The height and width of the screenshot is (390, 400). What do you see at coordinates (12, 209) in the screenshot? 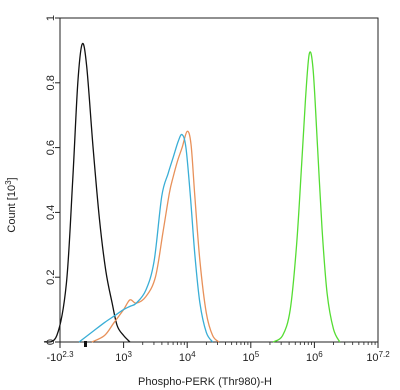
I see `y-axis-title-main: Count [10` at bounding box center [12, 209].